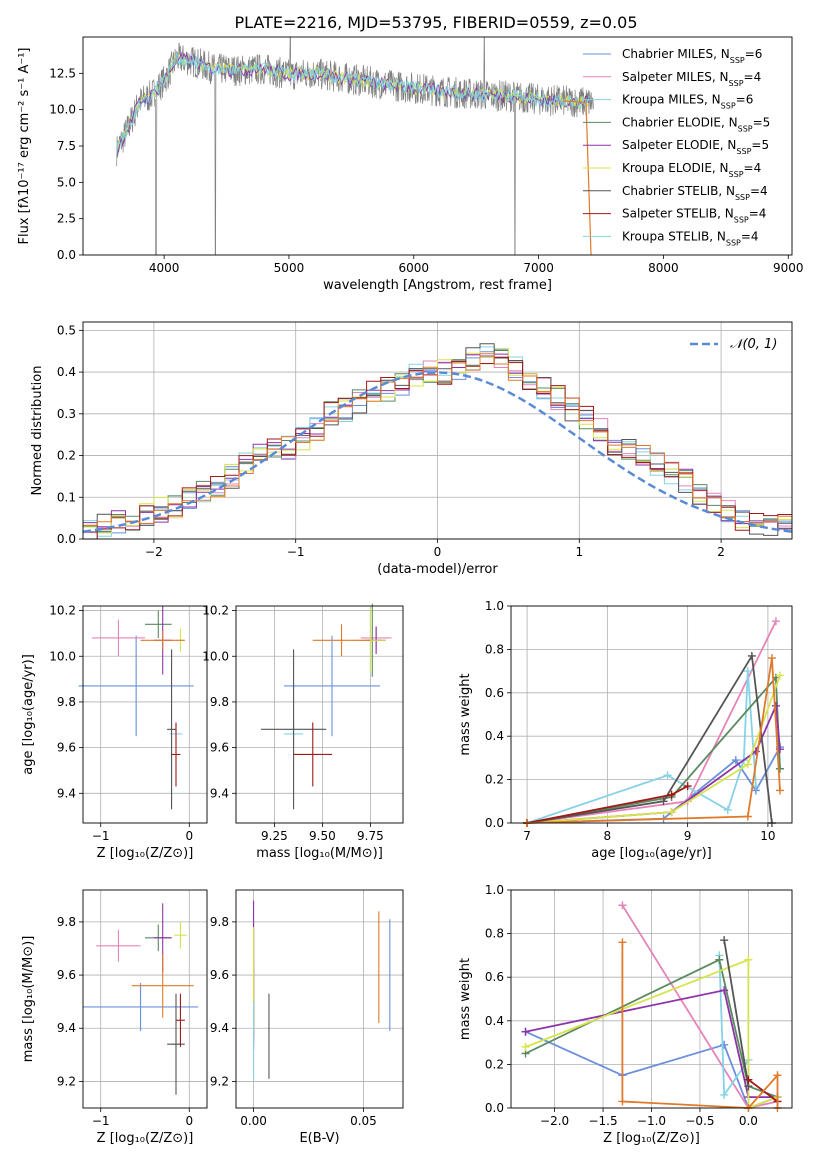  What do you see at coordinates (554, 1121) in the screenshot?
I see `x-tick-label: −2.0` at bounding box center [554, 1121].